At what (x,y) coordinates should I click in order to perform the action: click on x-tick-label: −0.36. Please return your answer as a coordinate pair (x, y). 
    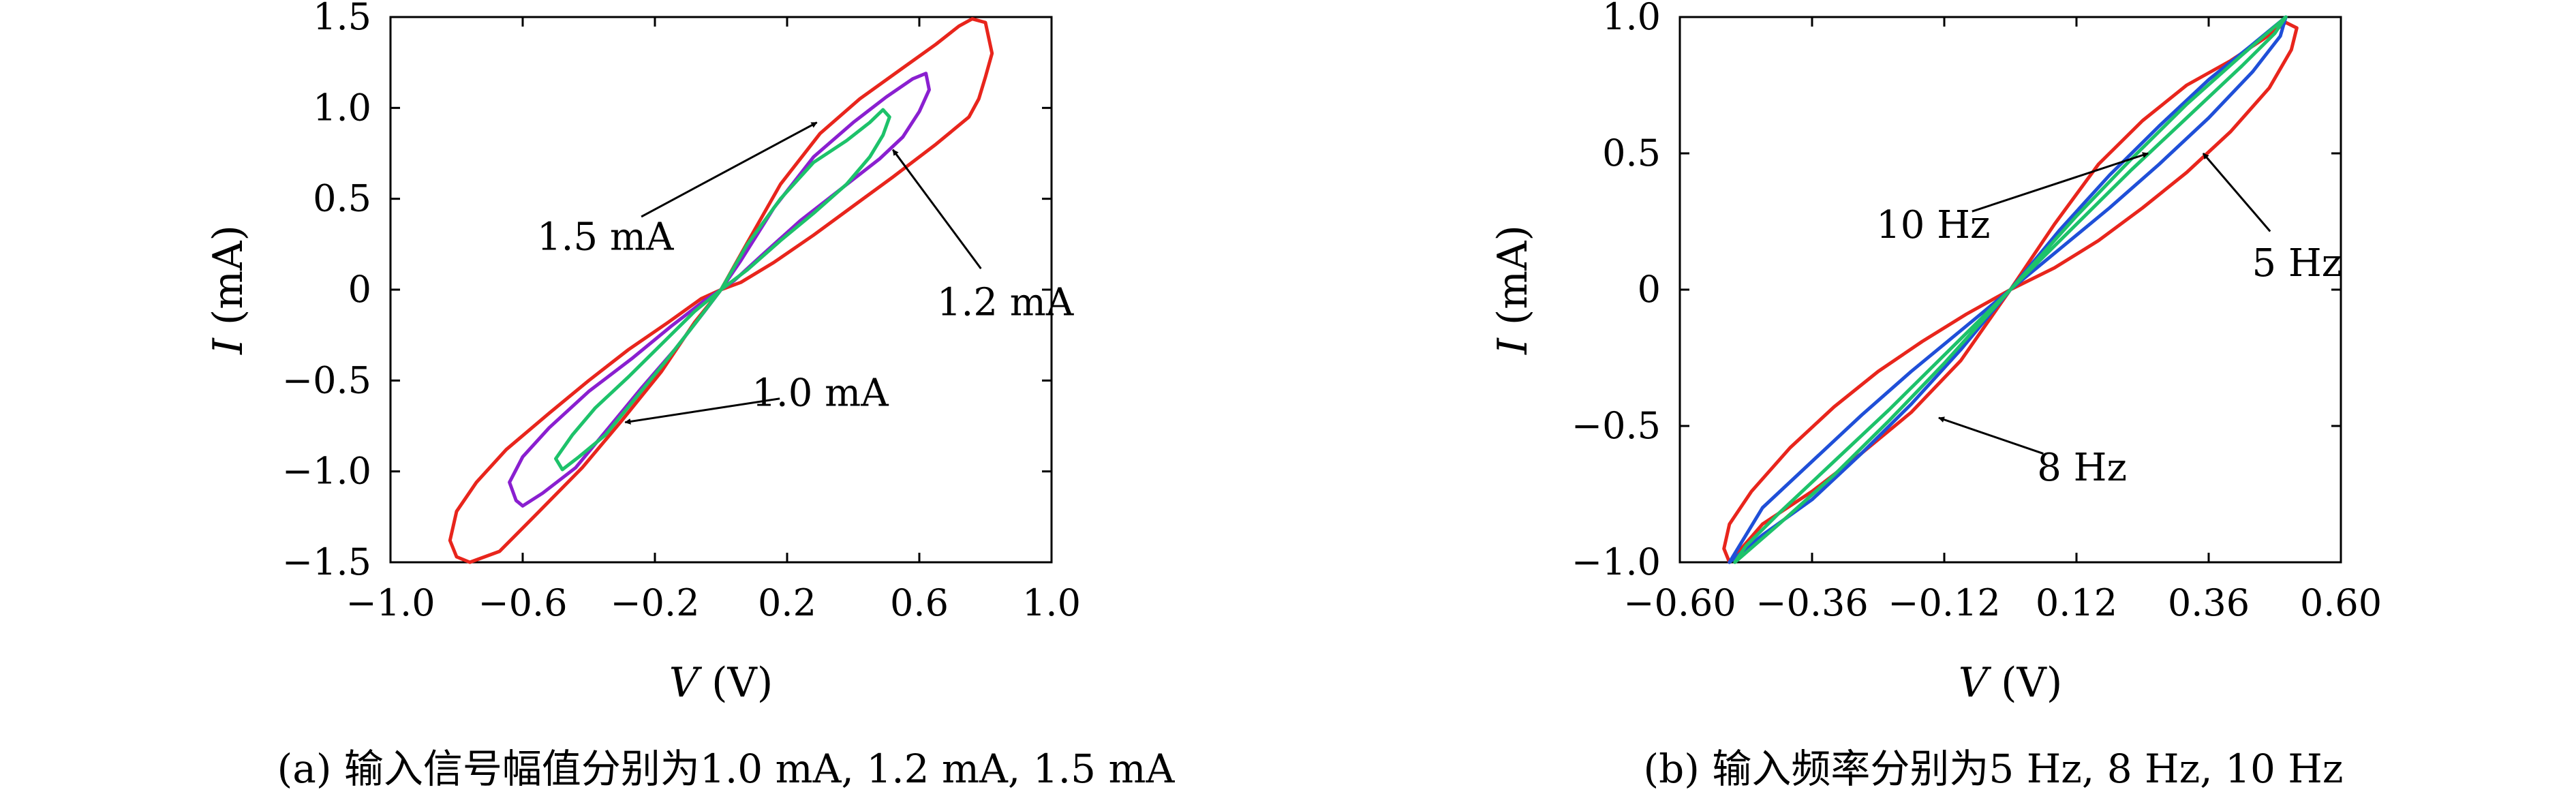
    Looking at the image, I should click on (1811, 602).